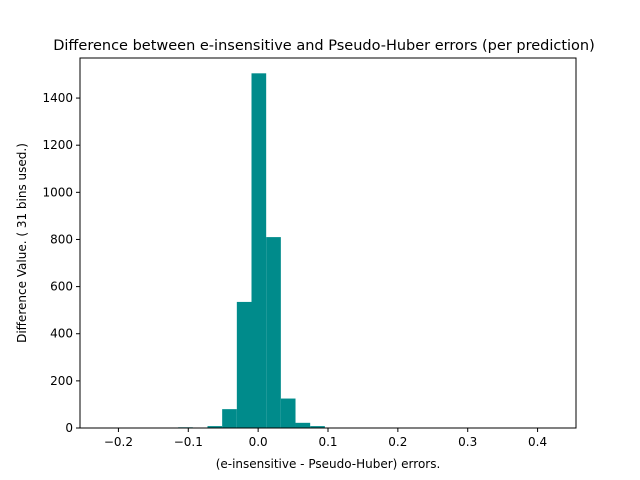 The width and height of the screenshot is (640, 480). Describe the element at coordinates (69, 428) in the screenshot. I see `y-tick-label: 0` at that location.